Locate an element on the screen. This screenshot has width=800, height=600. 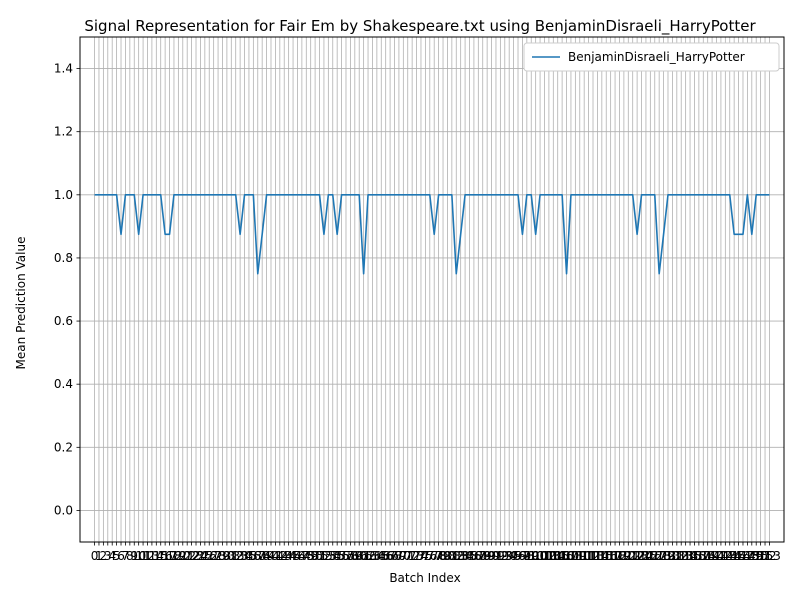
legend-box is located at coordinates (651, 57).